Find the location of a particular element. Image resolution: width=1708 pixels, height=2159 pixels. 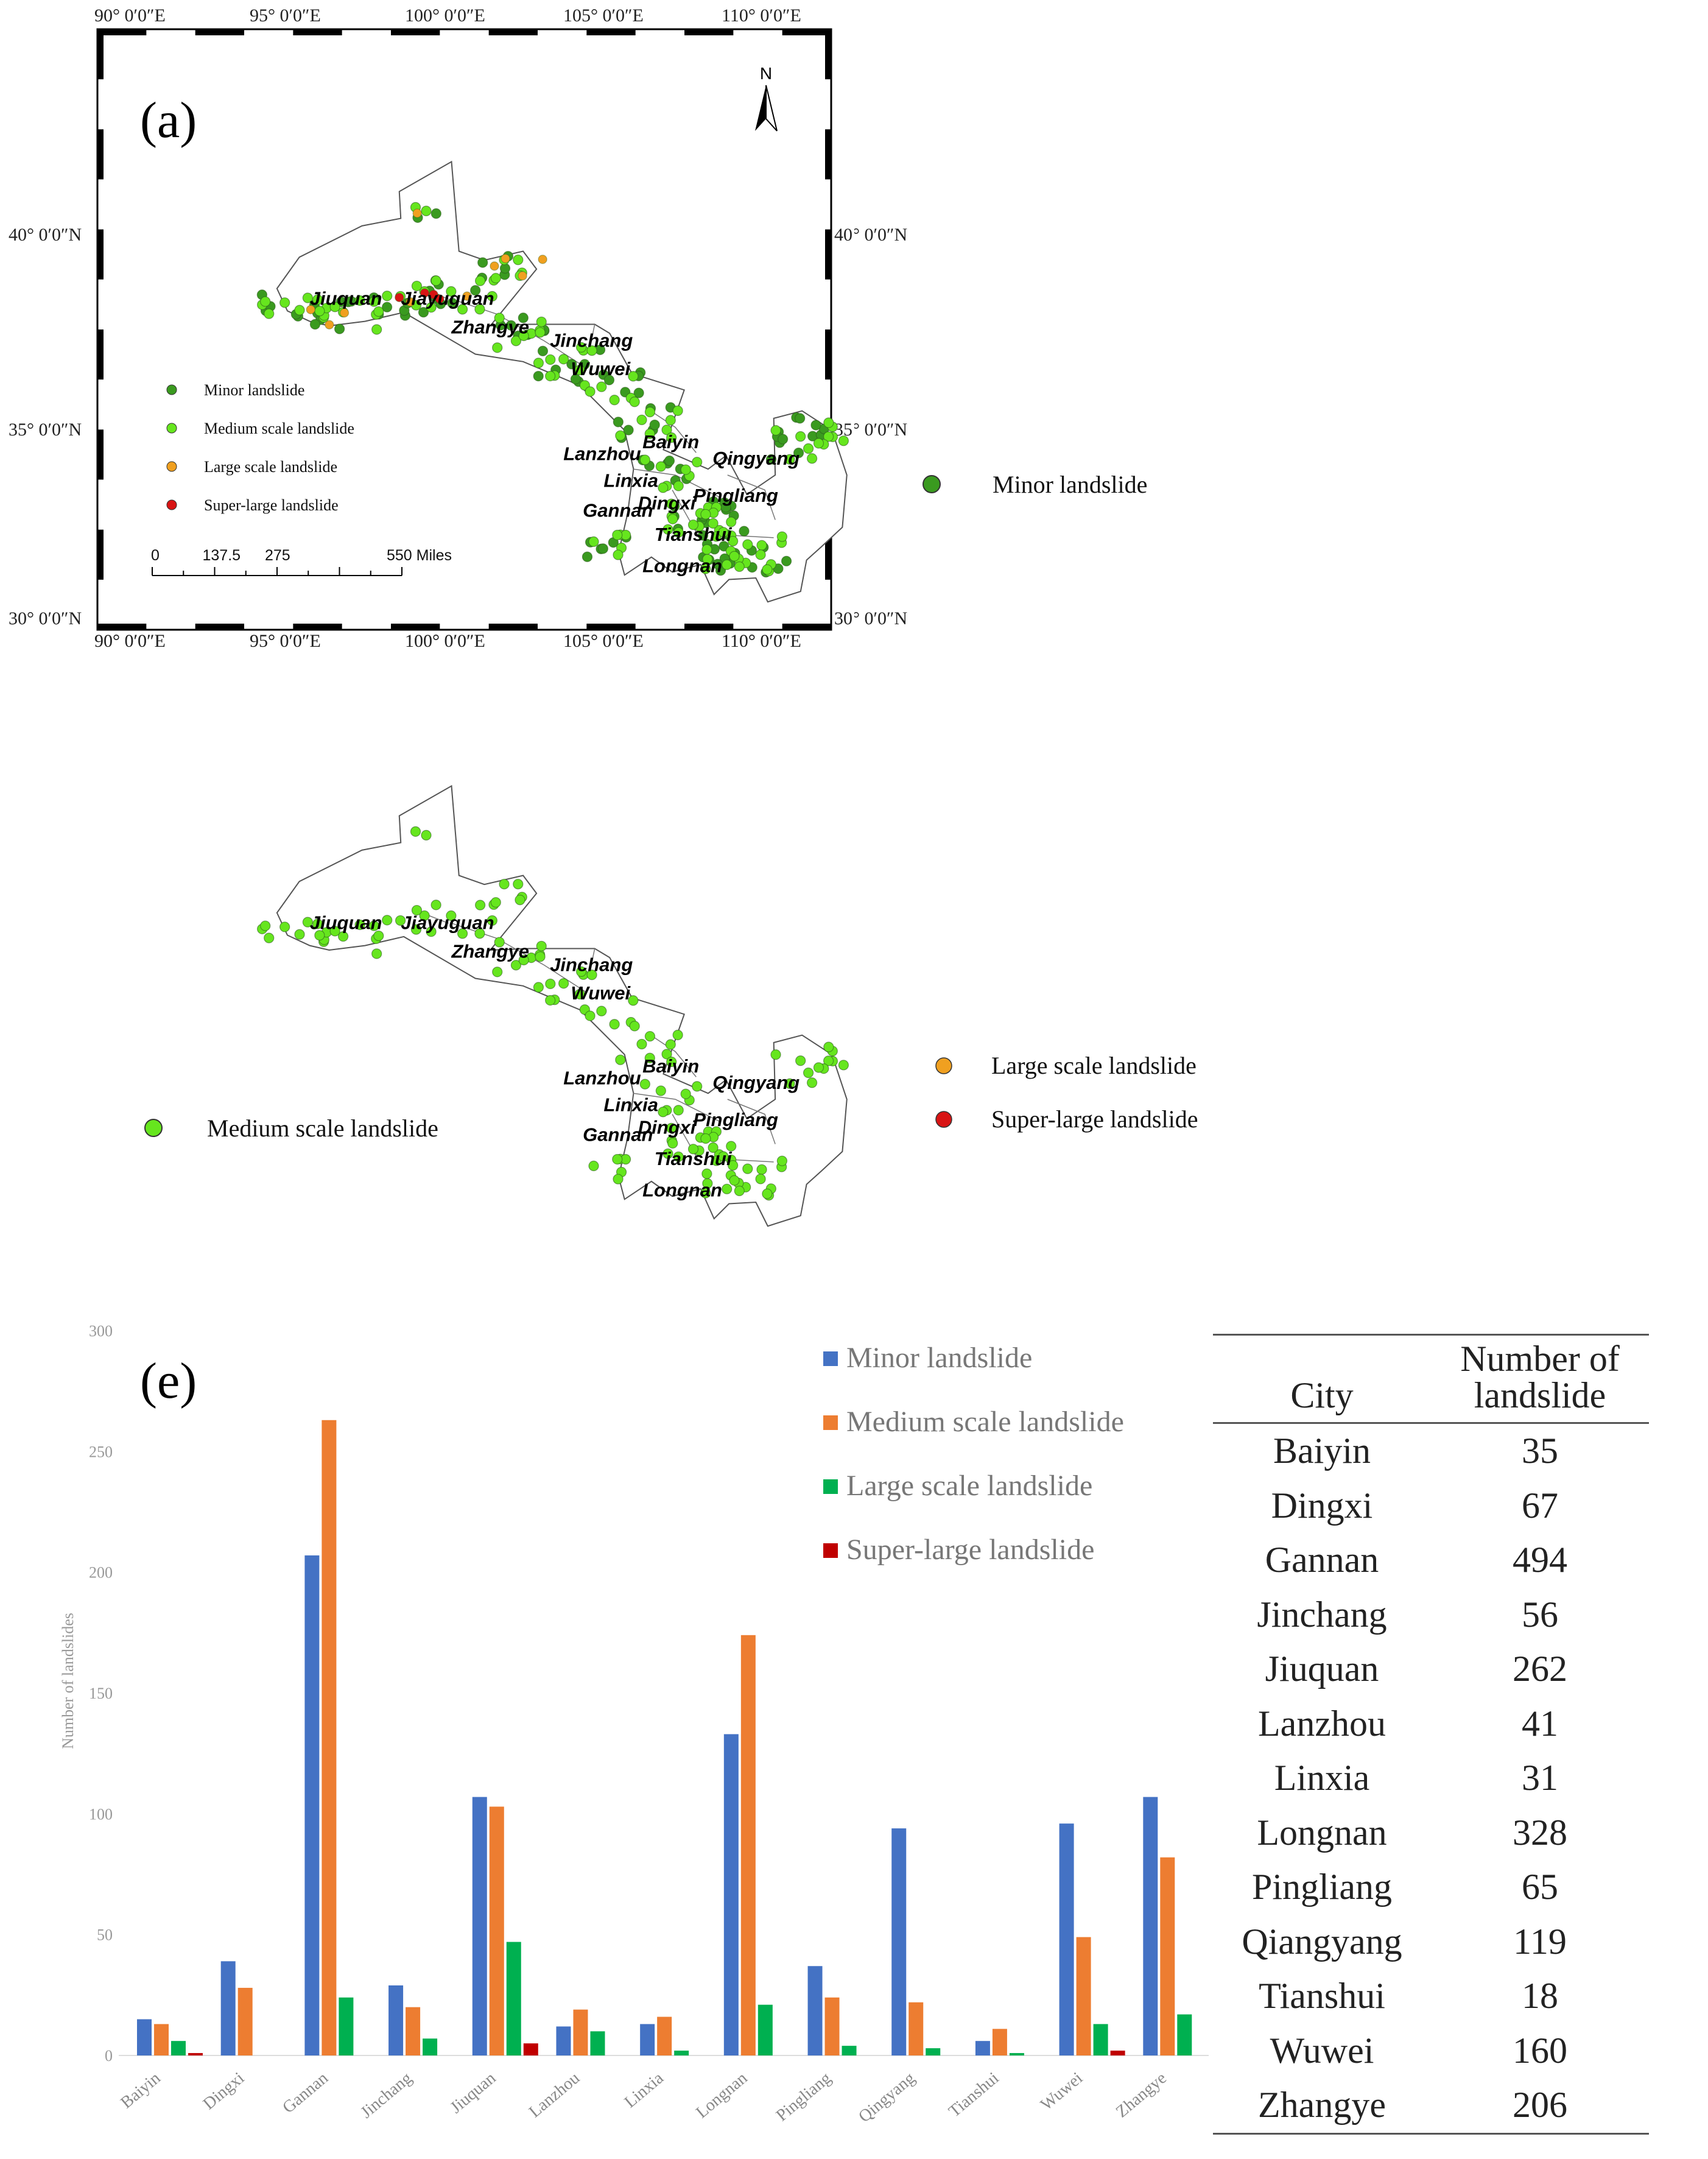

city-cell: Lanzhou is located at coordinates (1322, 1723).